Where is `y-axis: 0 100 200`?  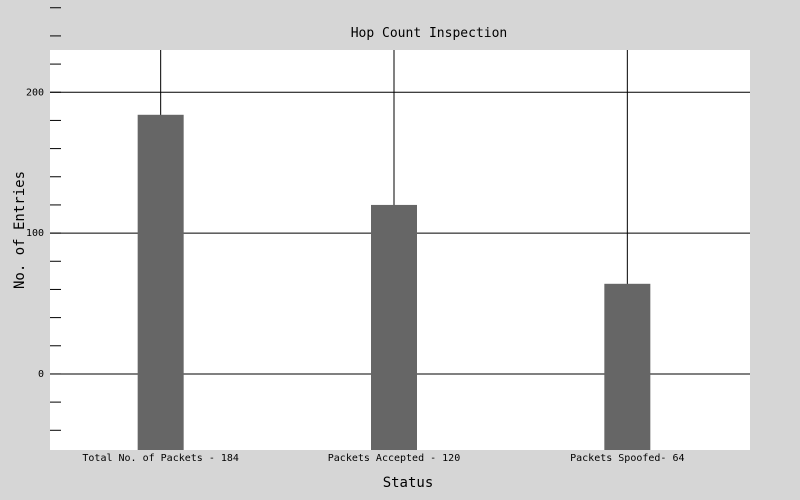 y-axis: 0 100 200 is located at coordinates (43, 219).